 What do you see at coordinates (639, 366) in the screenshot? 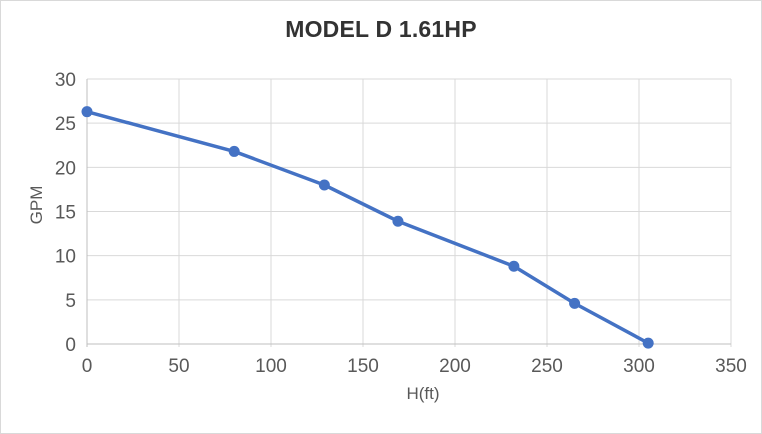
I see `x-tick-label: 300` at bounding box center [639, 366].